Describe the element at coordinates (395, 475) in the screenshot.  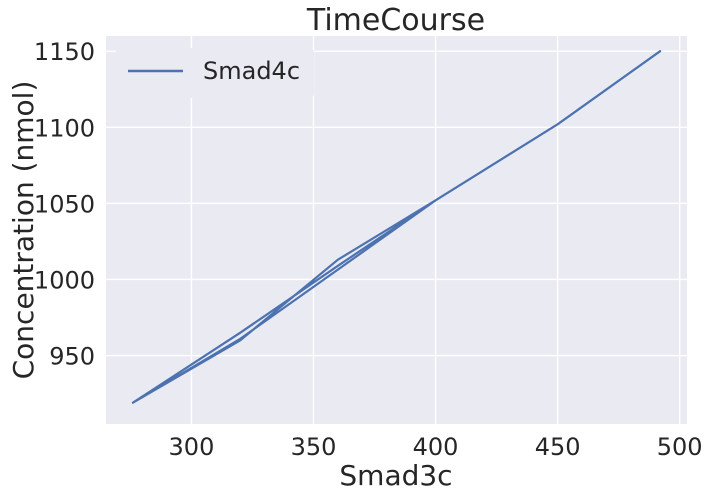
I see `x-axis-label: Smad3c` at that location.